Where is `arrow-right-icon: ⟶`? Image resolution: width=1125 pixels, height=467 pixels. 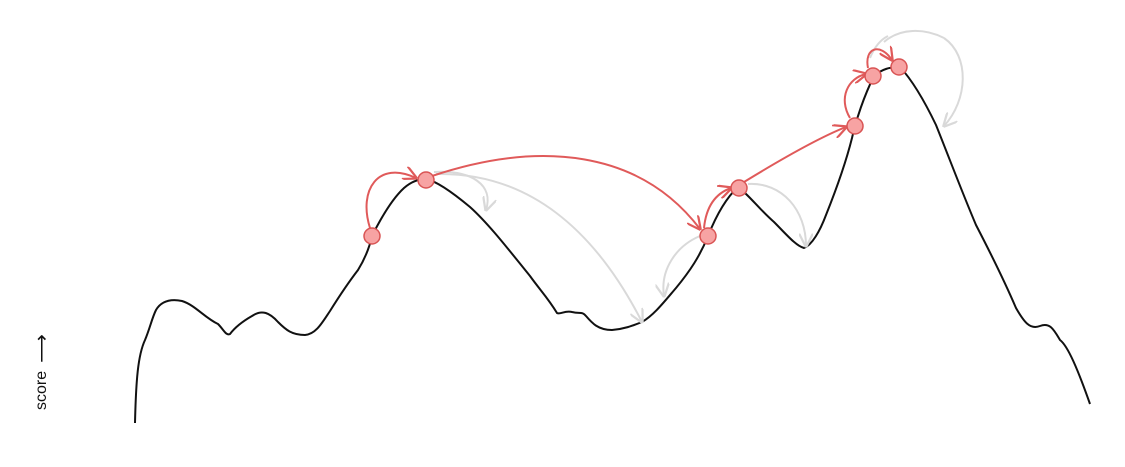
arrow-right-icon: ⟶ is located at coordinates (42, 348).